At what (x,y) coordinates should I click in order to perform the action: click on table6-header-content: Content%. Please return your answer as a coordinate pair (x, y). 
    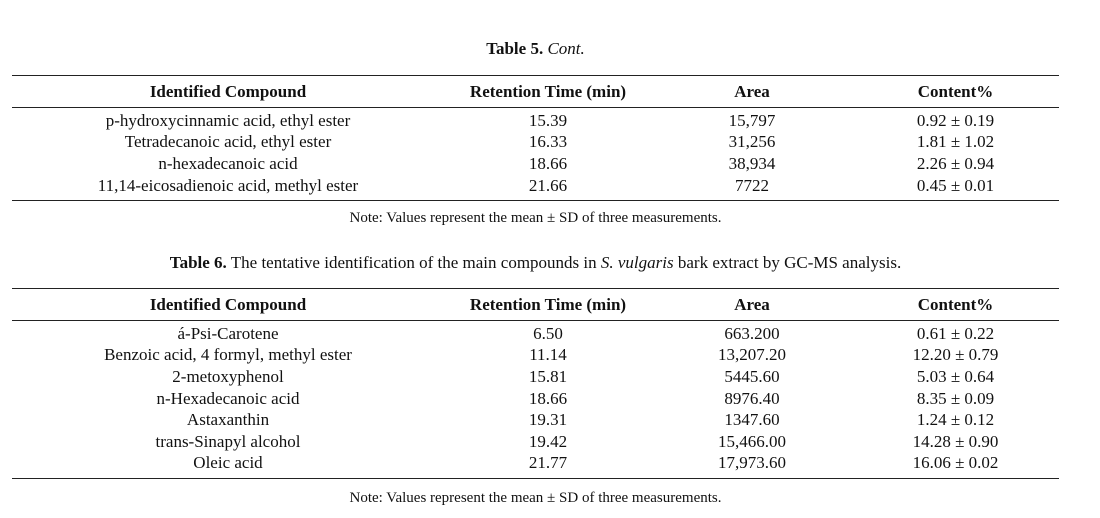
    Looking at the image, I should click on (955, 304).